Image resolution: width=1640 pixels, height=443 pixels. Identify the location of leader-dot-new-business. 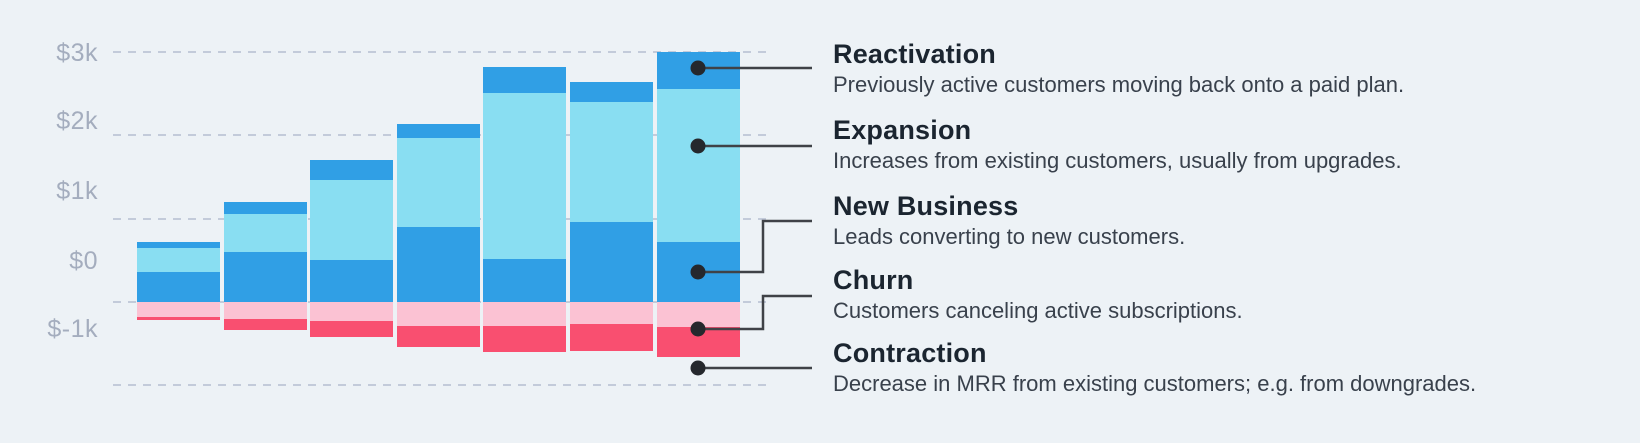
(698, 272).